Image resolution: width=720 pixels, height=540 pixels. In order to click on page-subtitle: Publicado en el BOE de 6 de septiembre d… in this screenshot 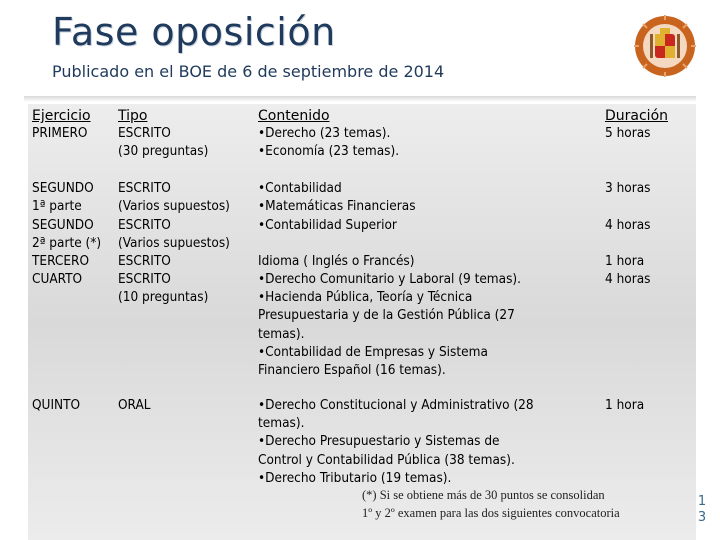, I will do `click(248, 71)`.